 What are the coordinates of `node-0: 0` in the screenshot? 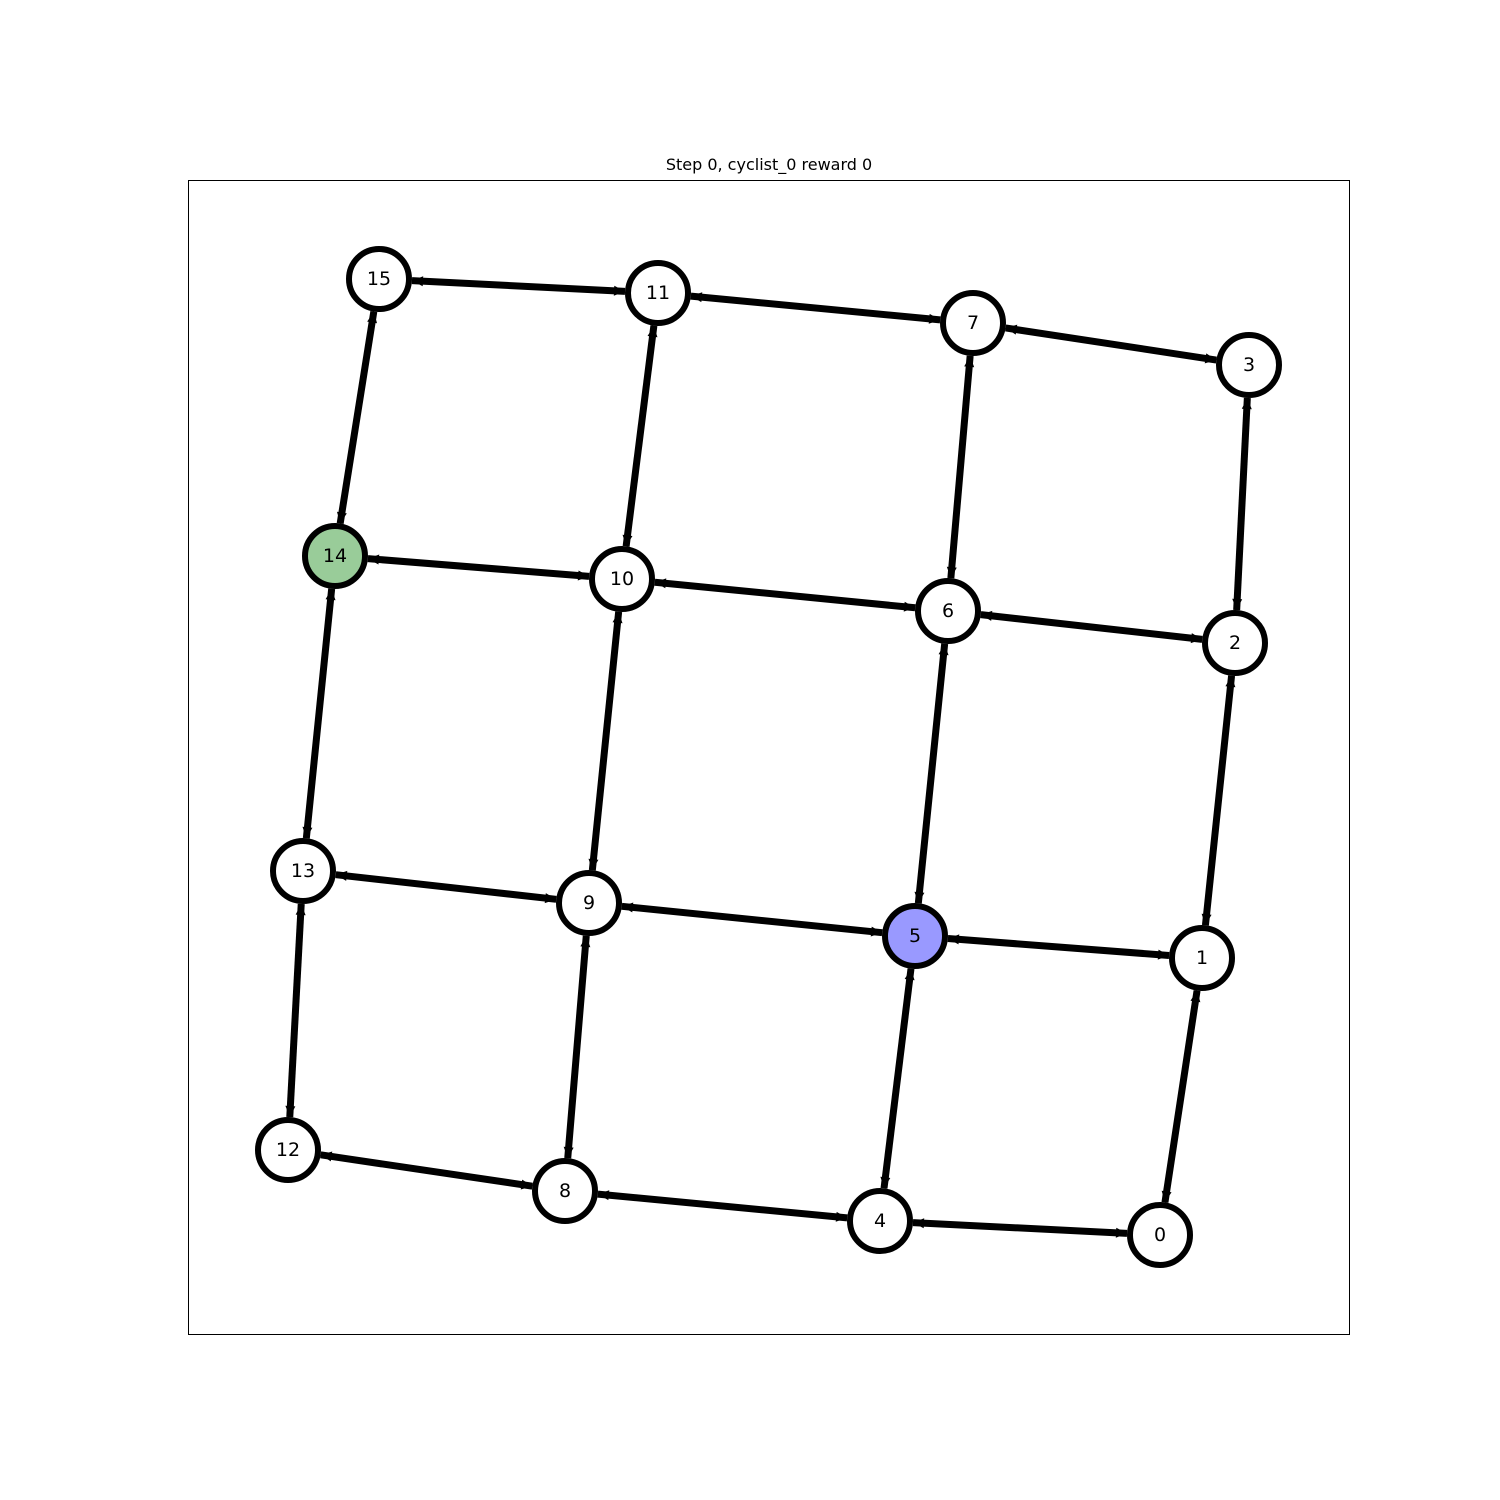 It's located at (1160, 1235).